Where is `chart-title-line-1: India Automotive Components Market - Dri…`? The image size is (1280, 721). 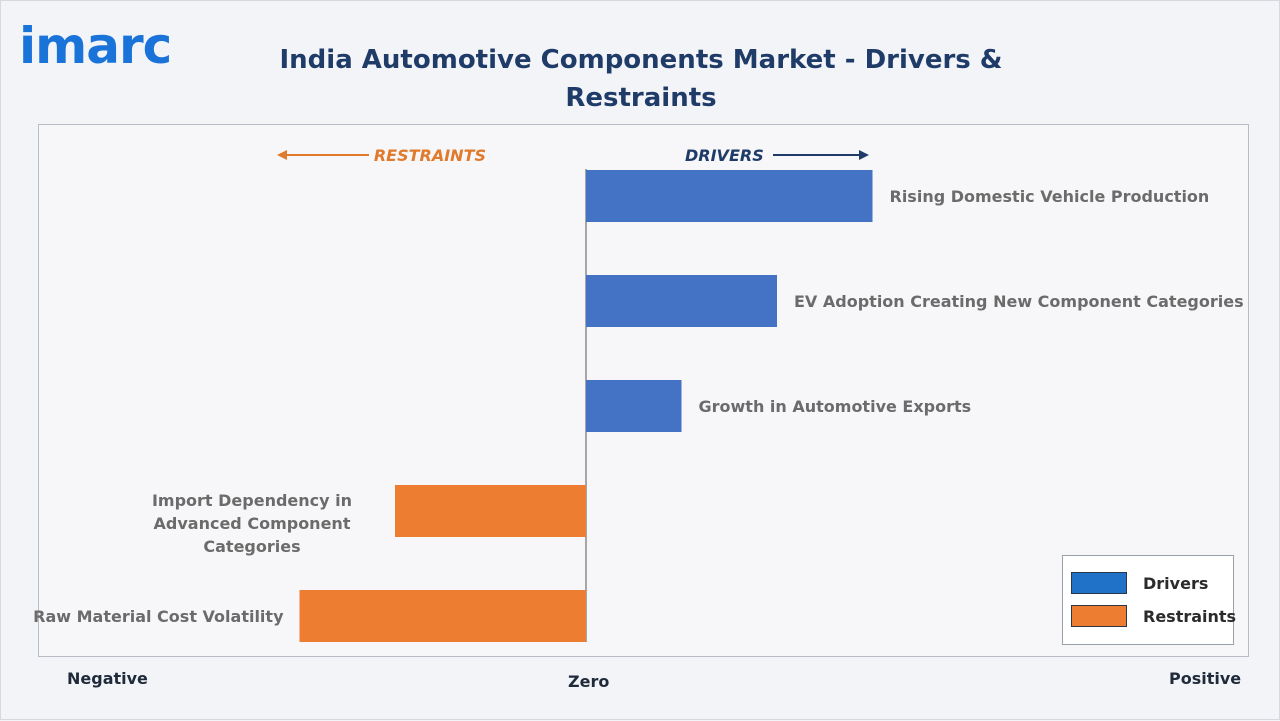 chart-title-line-1: India Automotive Components Market - Dri… is located at coordinates (641, 79).